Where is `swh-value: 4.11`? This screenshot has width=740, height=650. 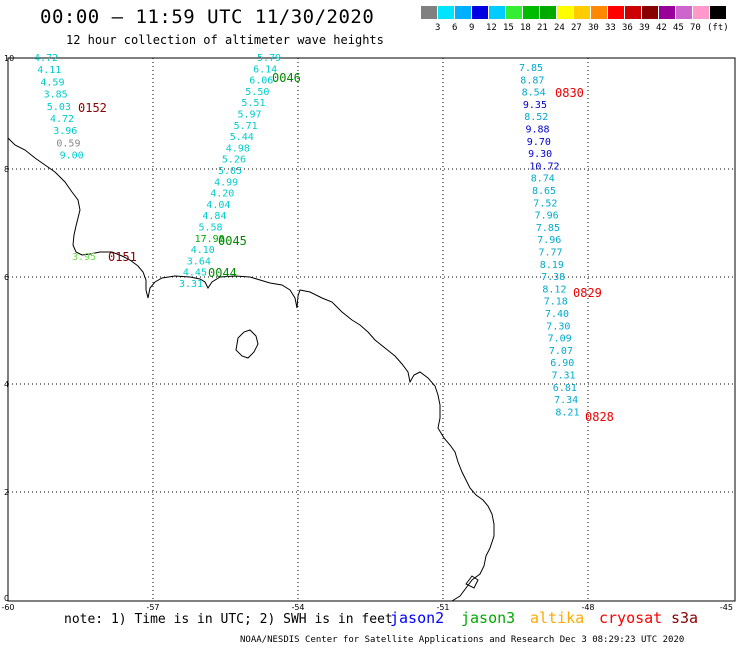 swh-value: 4.11 is located at coordinates (49, 70).